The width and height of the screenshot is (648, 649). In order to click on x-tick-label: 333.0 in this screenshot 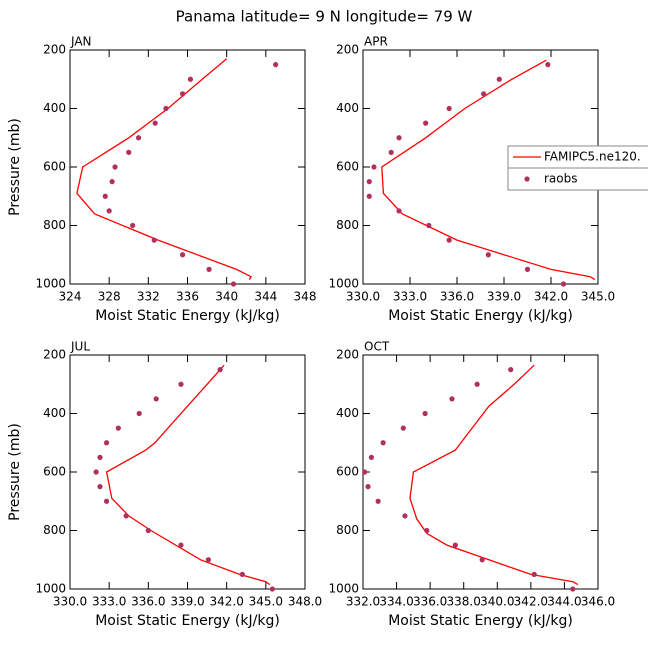, I will do `click(109, 602)`.